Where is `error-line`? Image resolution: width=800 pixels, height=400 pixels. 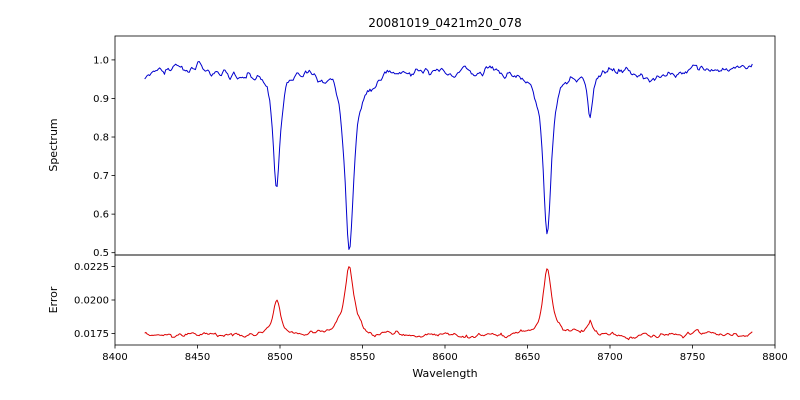
error-line is located at coordinates (448, 303).